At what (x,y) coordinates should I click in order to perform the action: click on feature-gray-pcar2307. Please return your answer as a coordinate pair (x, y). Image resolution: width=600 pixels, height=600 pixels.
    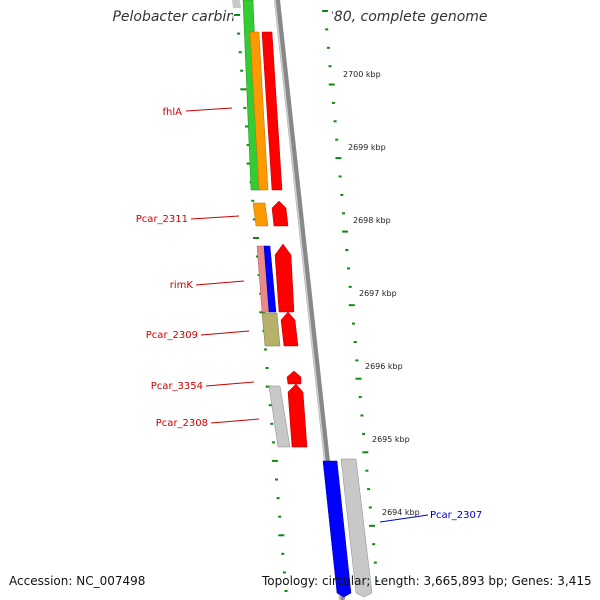
    Looking at the image, I should click on (356, 528).